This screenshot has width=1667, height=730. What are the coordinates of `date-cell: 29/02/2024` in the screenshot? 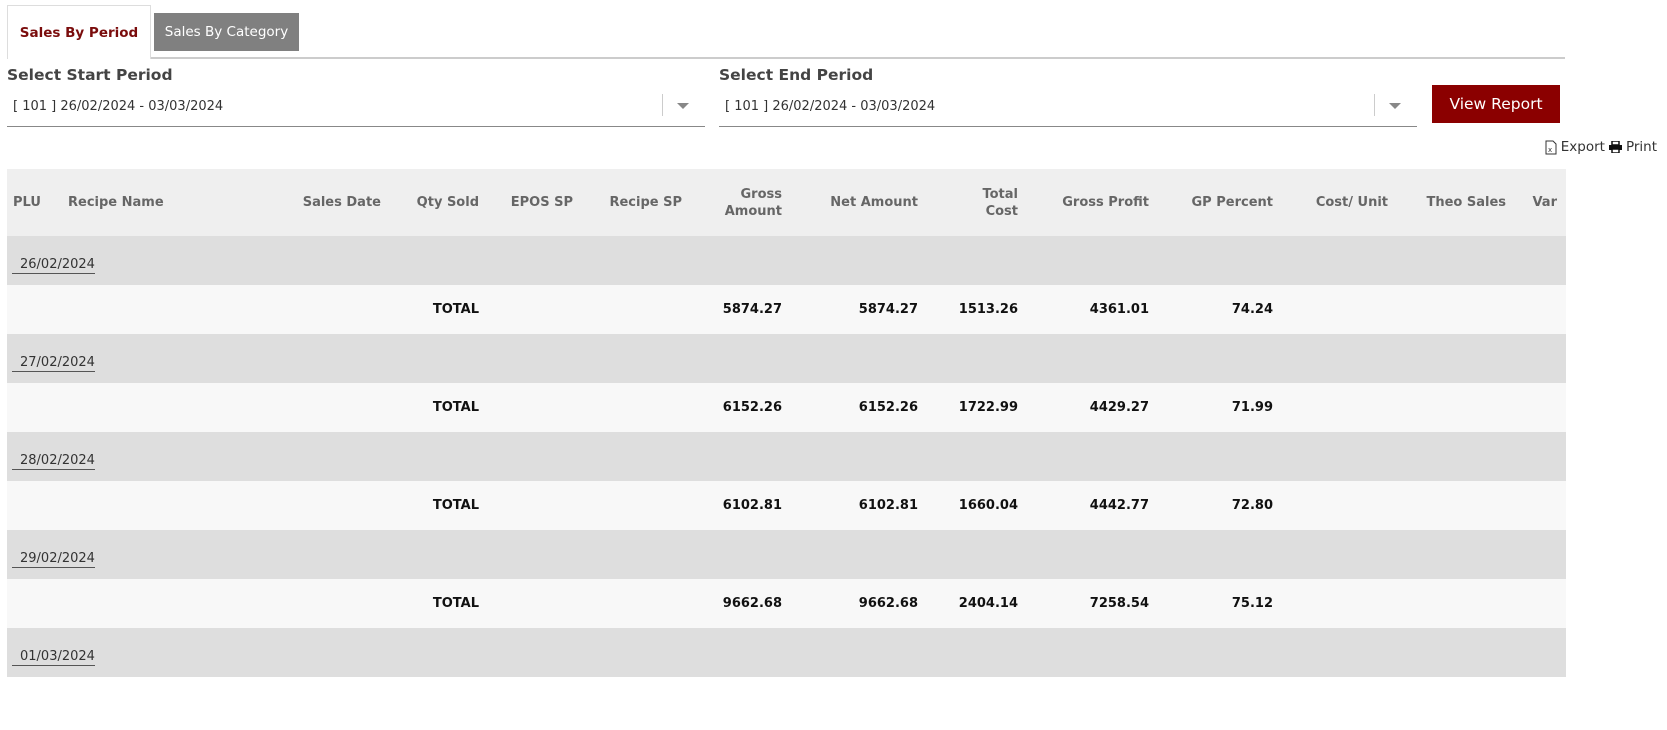 It's located at (786, 554).